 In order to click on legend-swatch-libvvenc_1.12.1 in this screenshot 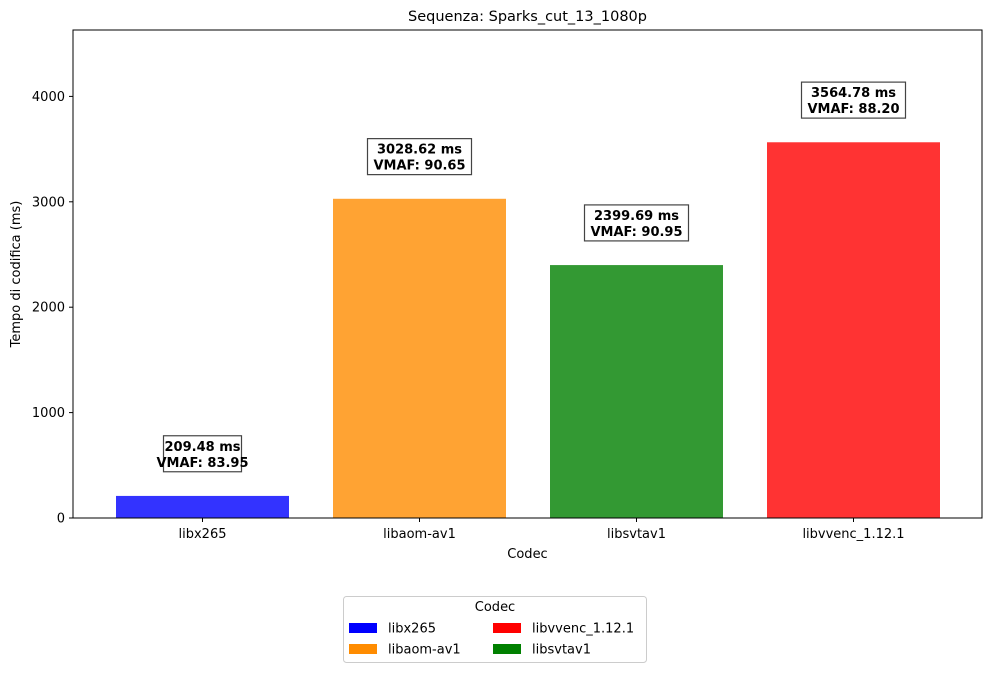, I will do `click(507, 628)`.